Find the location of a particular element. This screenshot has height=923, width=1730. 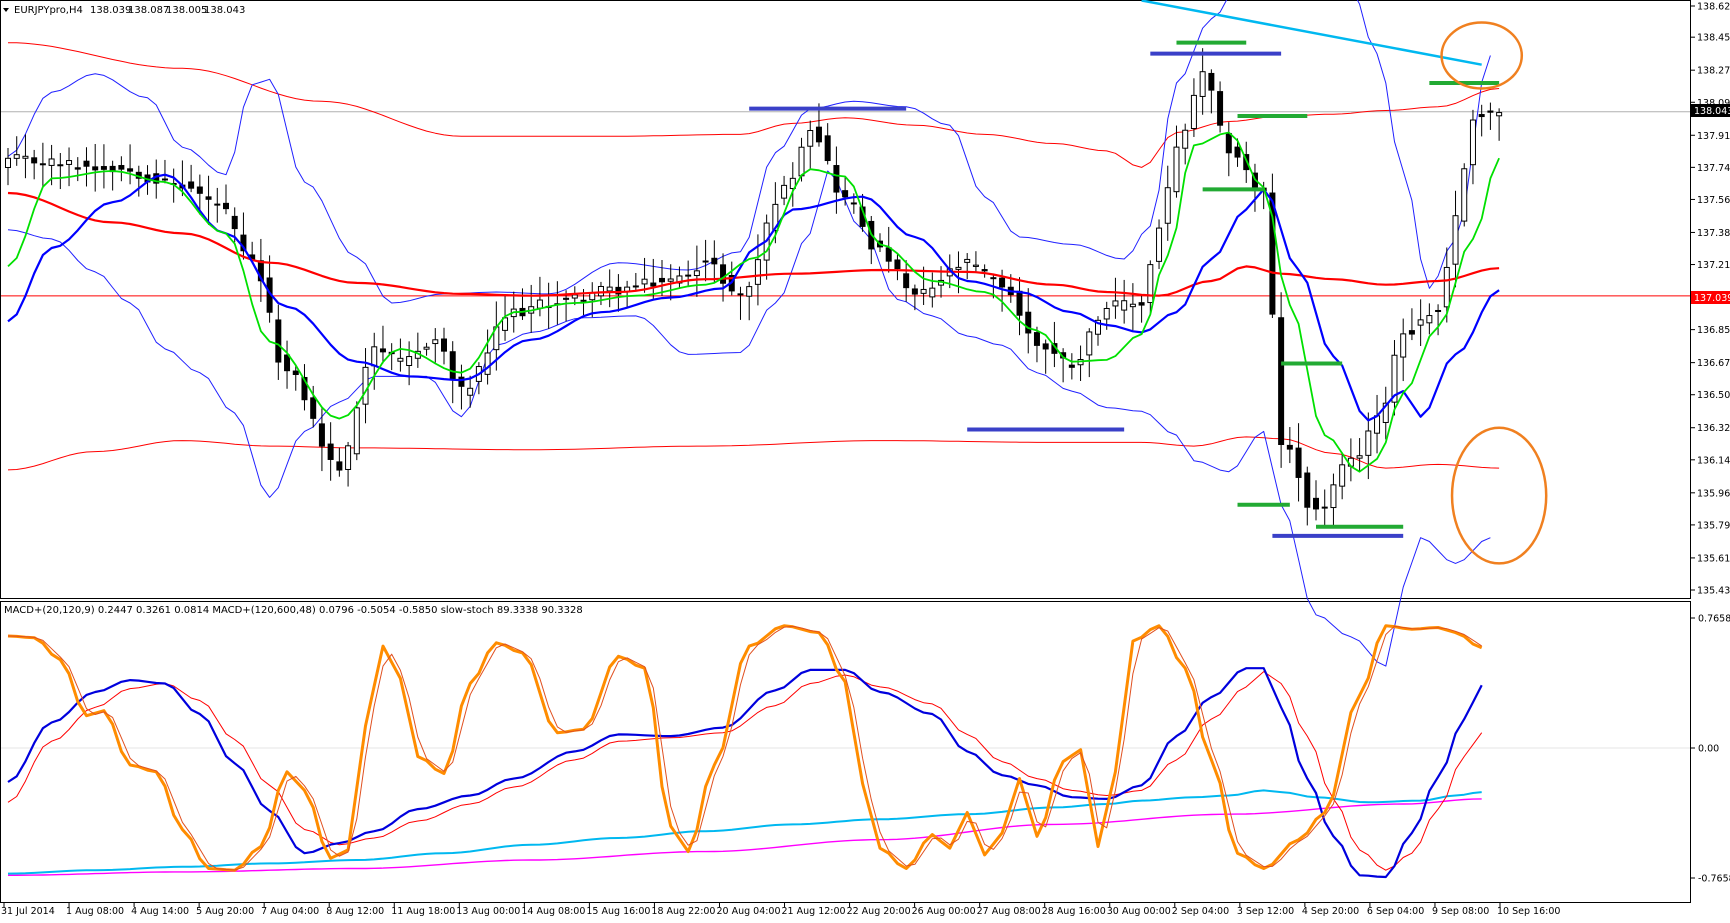

time-tick-label: 13 Aug 00:00 is located at coordinates (488, 911).